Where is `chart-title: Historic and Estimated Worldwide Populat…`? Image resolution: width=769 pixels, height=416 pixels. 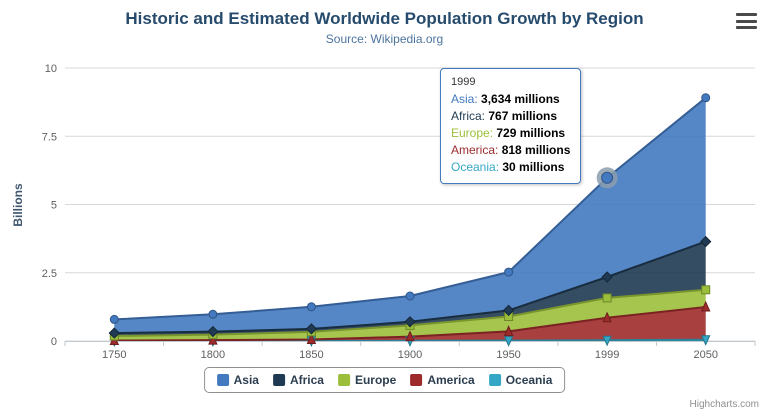 chart-title: Historic and Estimated Worldwide Populat… is located at coordinates (384, 18).